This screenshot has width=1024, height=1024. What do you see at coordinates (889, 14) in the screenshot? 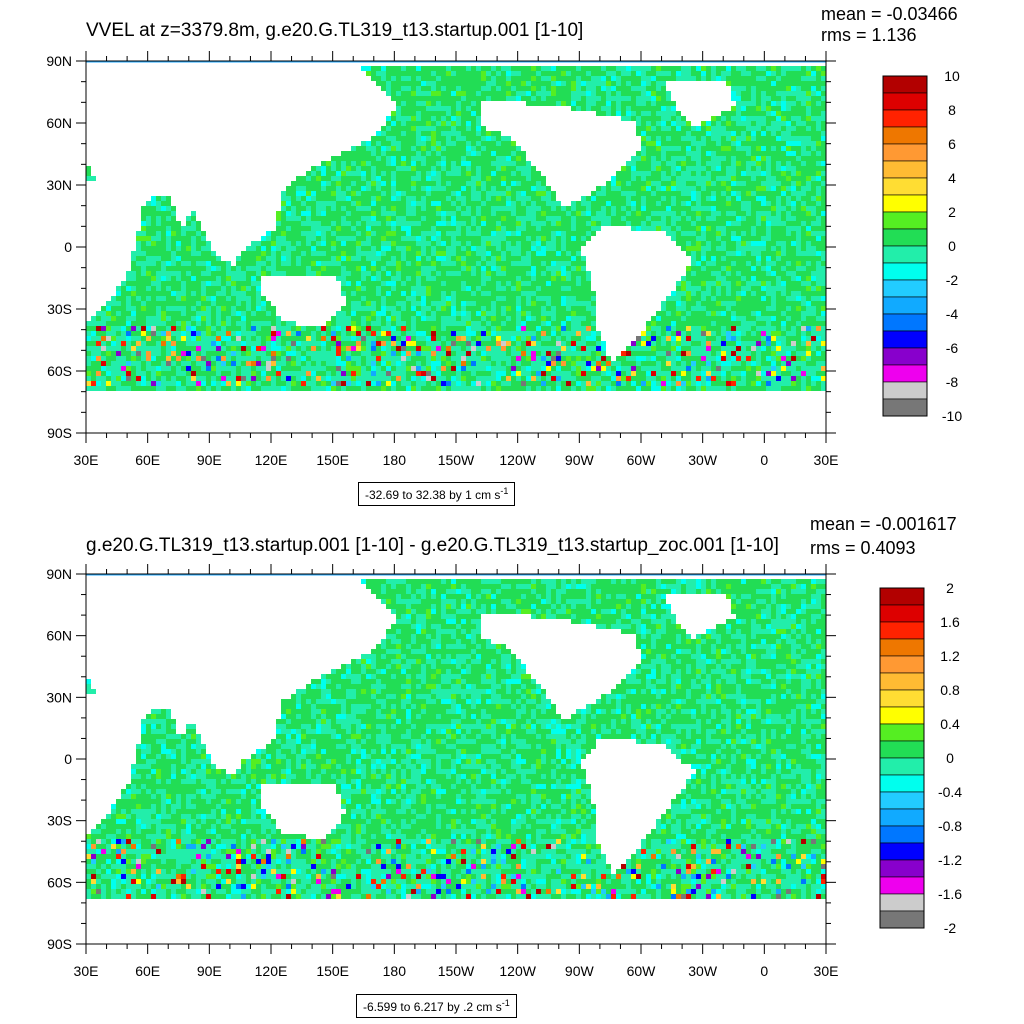
I see `mean-label: mean = -0.03466` at bounding box center [889, 14].